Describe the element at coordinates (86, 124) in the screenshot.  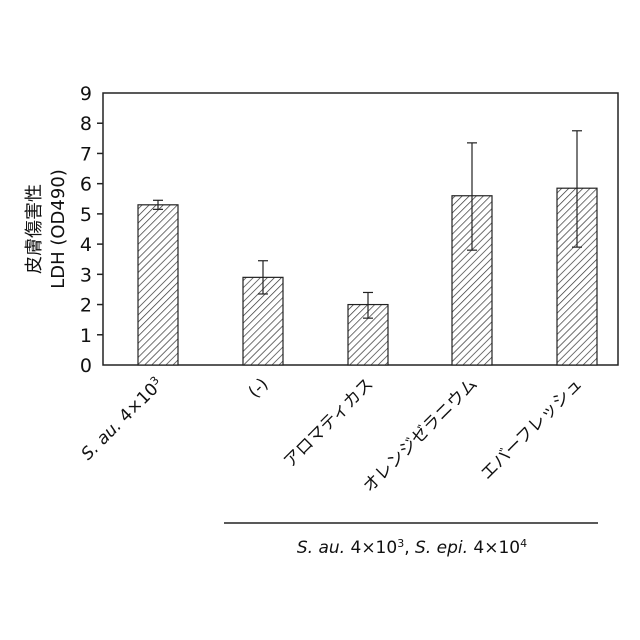
I see `y-tick-label: 8` at that location.